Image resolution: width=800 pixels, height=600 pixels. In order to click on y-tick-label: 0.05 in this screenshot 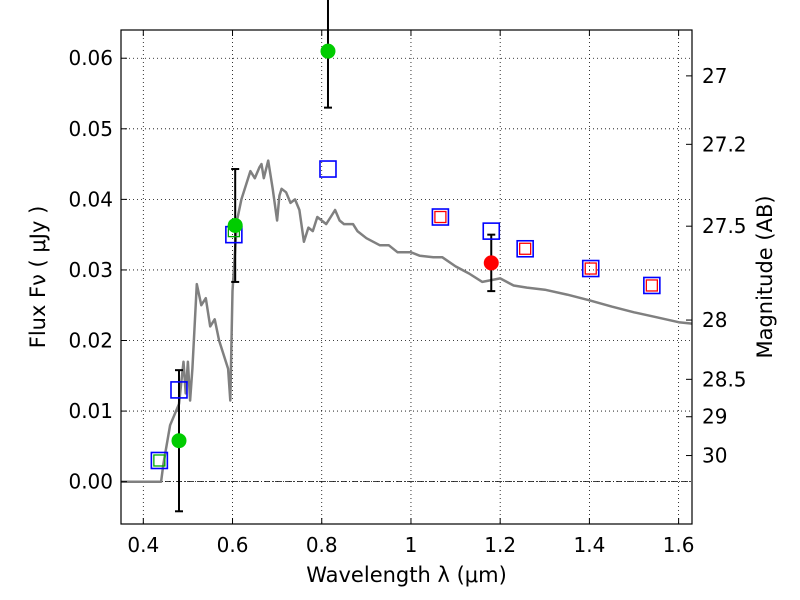, I will do `click(90, 129)`.